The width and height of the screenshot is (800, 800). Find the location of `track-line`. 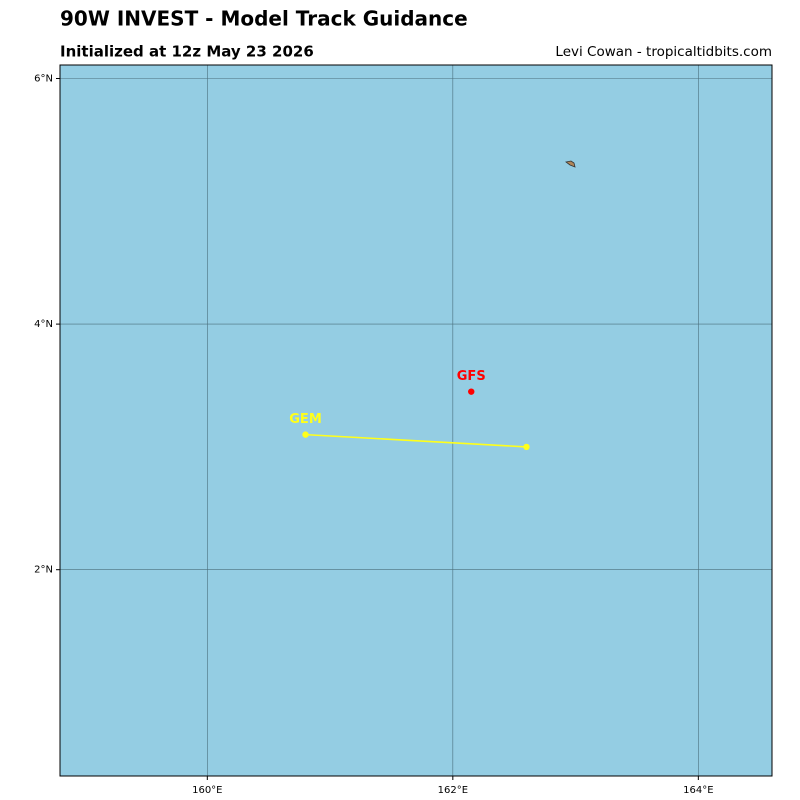

track-line is located at coordinates (416, 440).